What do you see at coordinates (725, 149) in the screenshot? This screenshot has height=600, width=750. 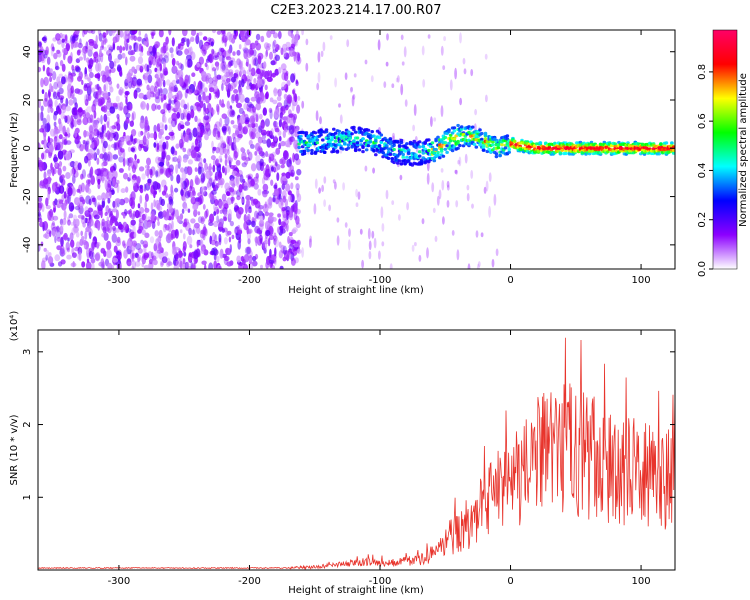 I see `colorbar-gradient` at bounding box center [725, 149].